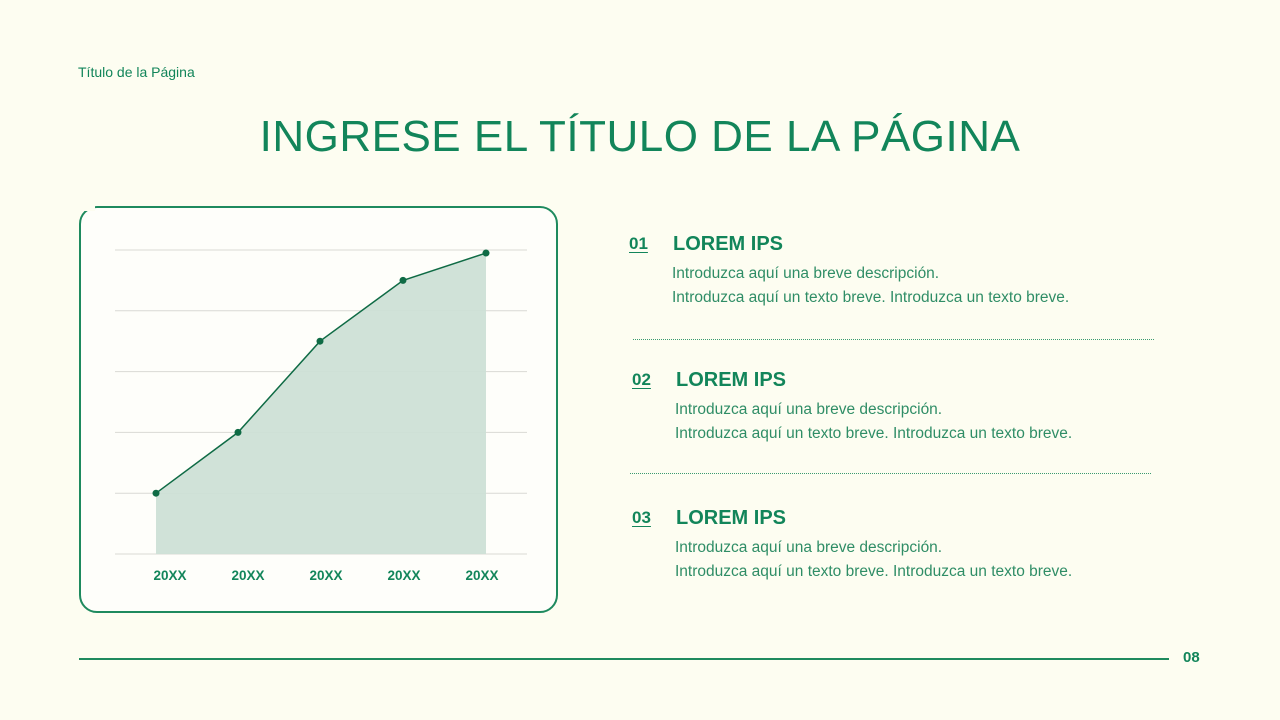 The width and height of the screenshot is (1280, 720). I want to click on chart-area-fill, so click(321, 404).